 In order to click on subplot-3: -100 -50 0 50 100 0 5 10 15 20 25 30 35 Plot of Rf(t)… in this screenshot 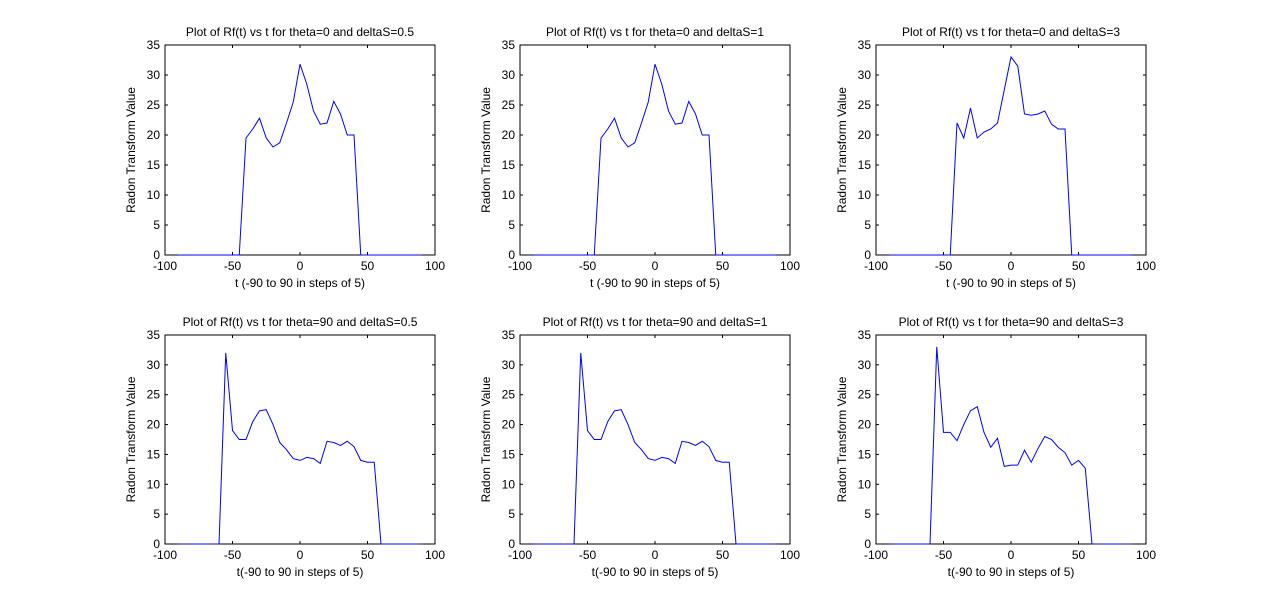, I will do `click(995, 157)`.